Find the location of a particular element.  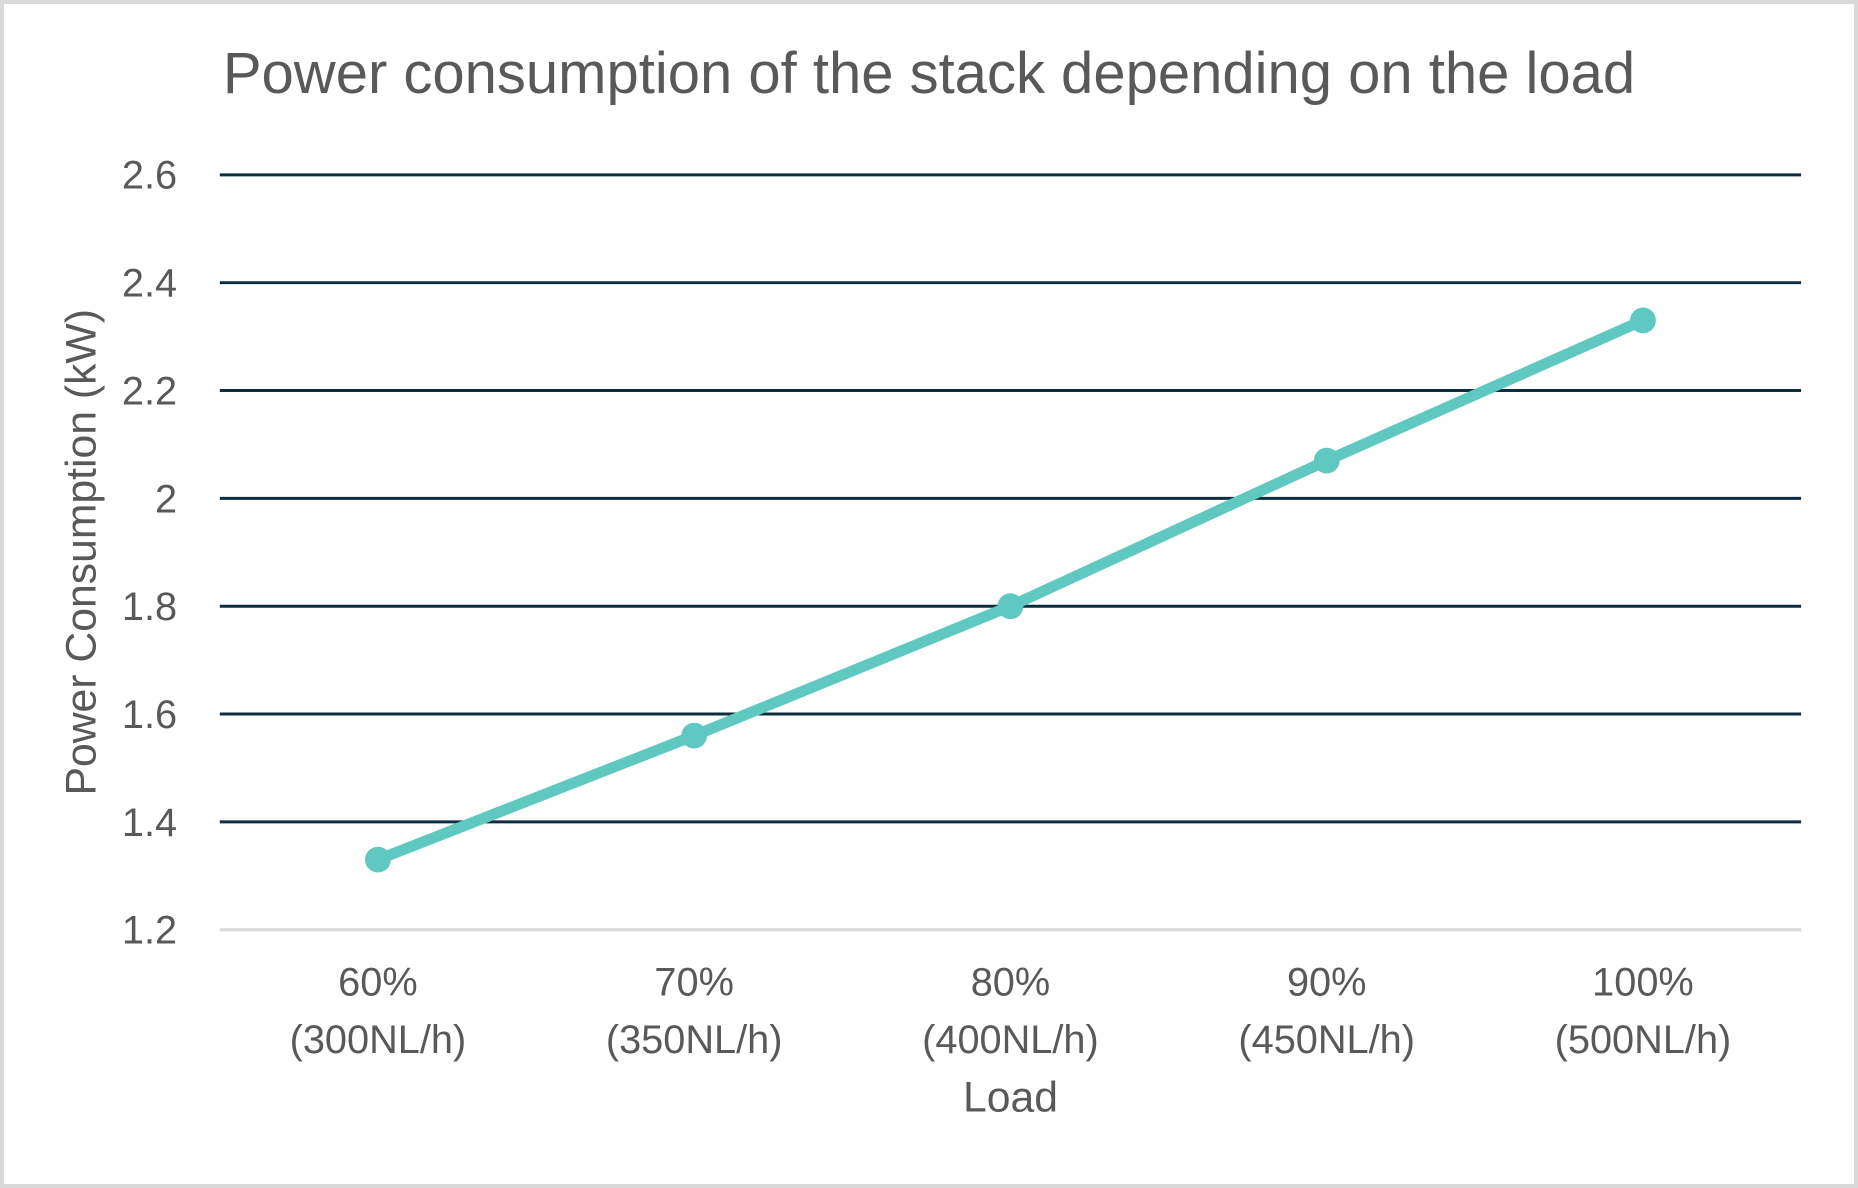

data-point-60% is located at coordinates (378, 859).